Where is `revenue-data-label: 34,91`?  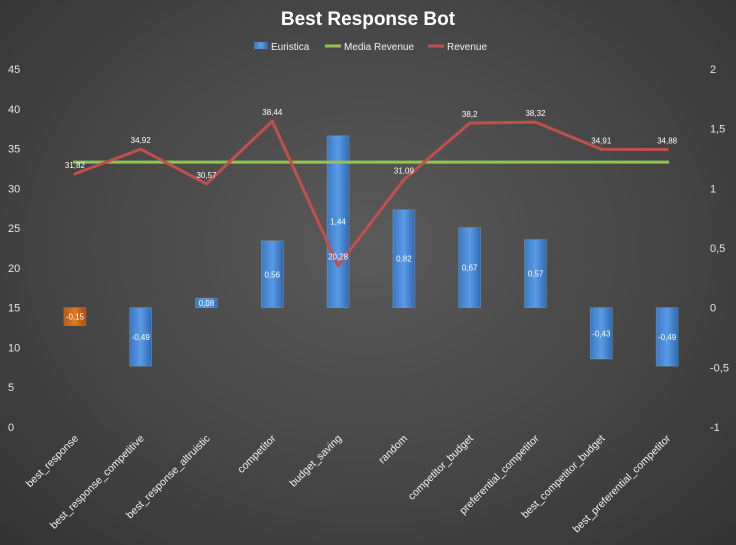
revenue-data-label: 34,91 is located at coordinates (601, 140).